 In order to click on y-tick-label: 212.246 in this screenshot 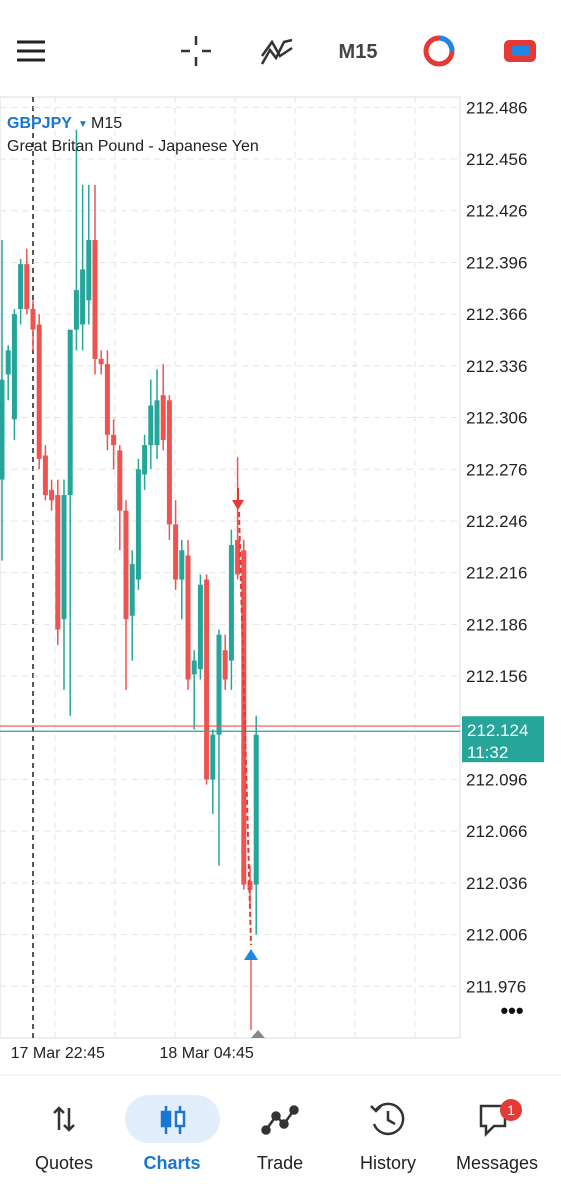, I will do `click(496, 521)`.